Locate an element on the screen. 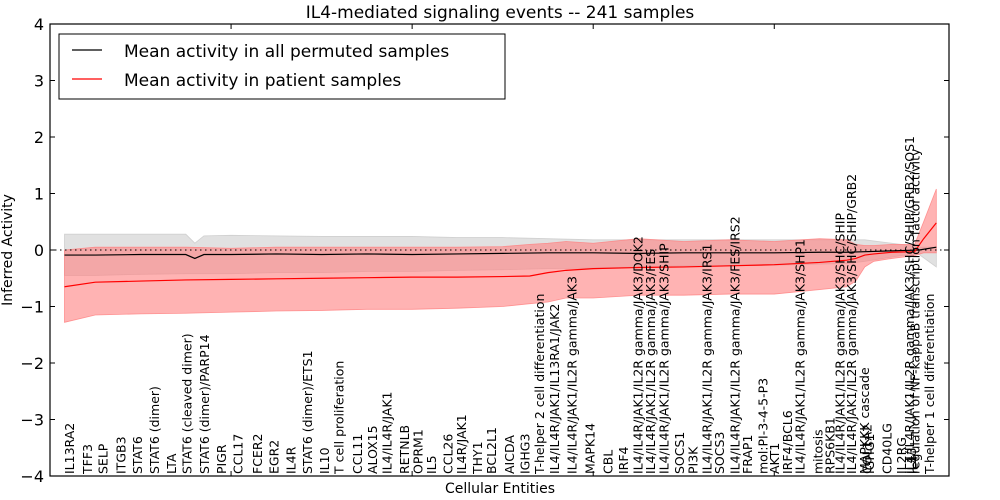  x-category-label: IL4/IL4R/JAK1/IL2R gamma/JAK3/SHP1 is located at coordinates (800, 356).